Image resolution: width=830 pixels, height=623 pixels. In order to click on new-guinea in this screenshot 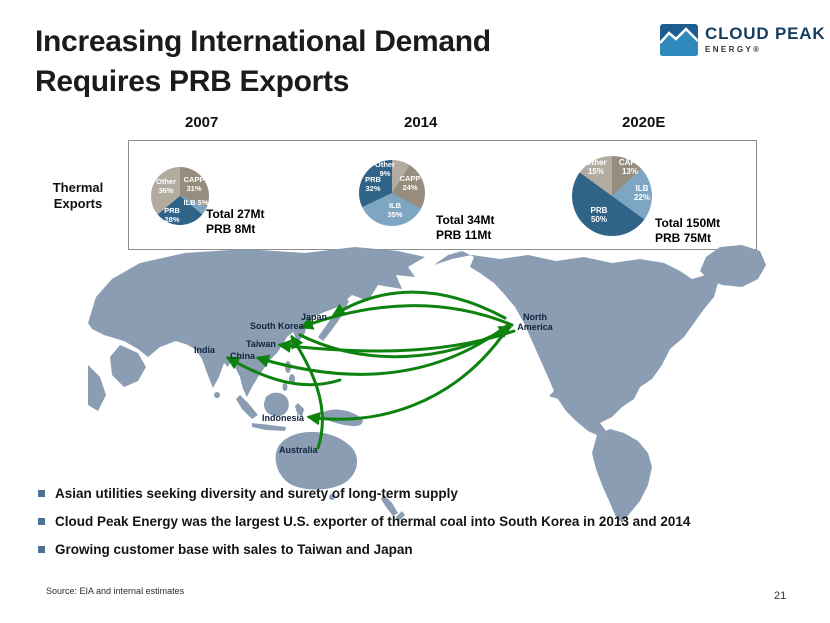, I will do `click(342, 418)`.